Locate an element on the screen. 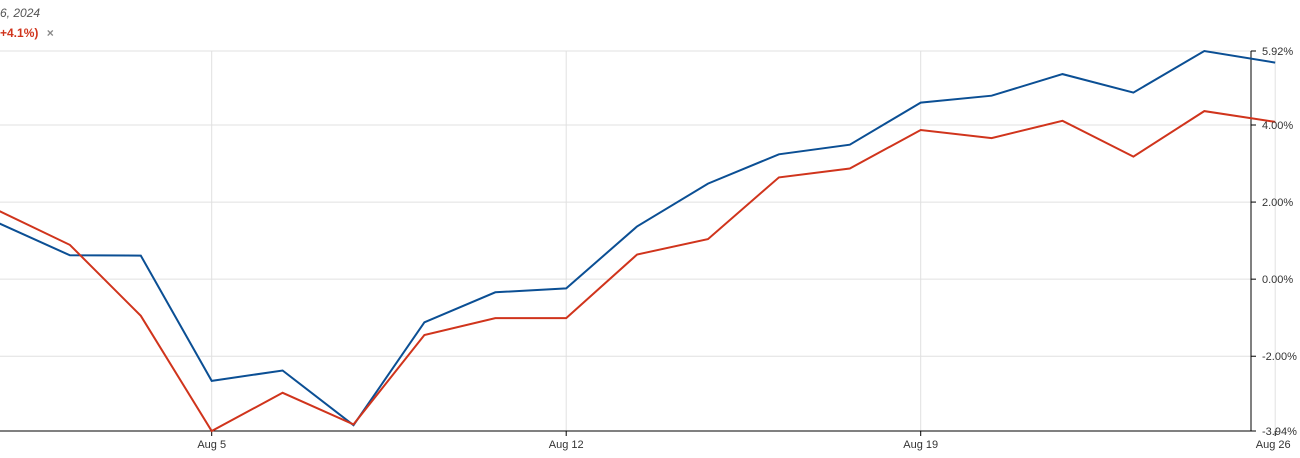  legend: +4.1%) × is located at coordinates (27, 33).